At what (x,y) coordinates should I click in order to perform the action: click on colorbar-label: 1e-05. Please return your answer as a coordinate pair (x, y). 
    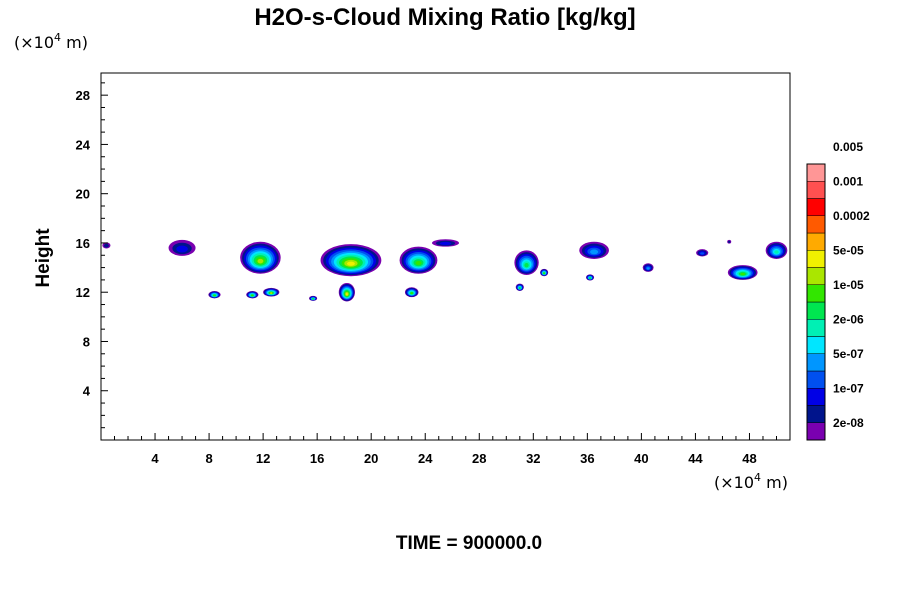
    Looking at the image, I should click on (848, 285).